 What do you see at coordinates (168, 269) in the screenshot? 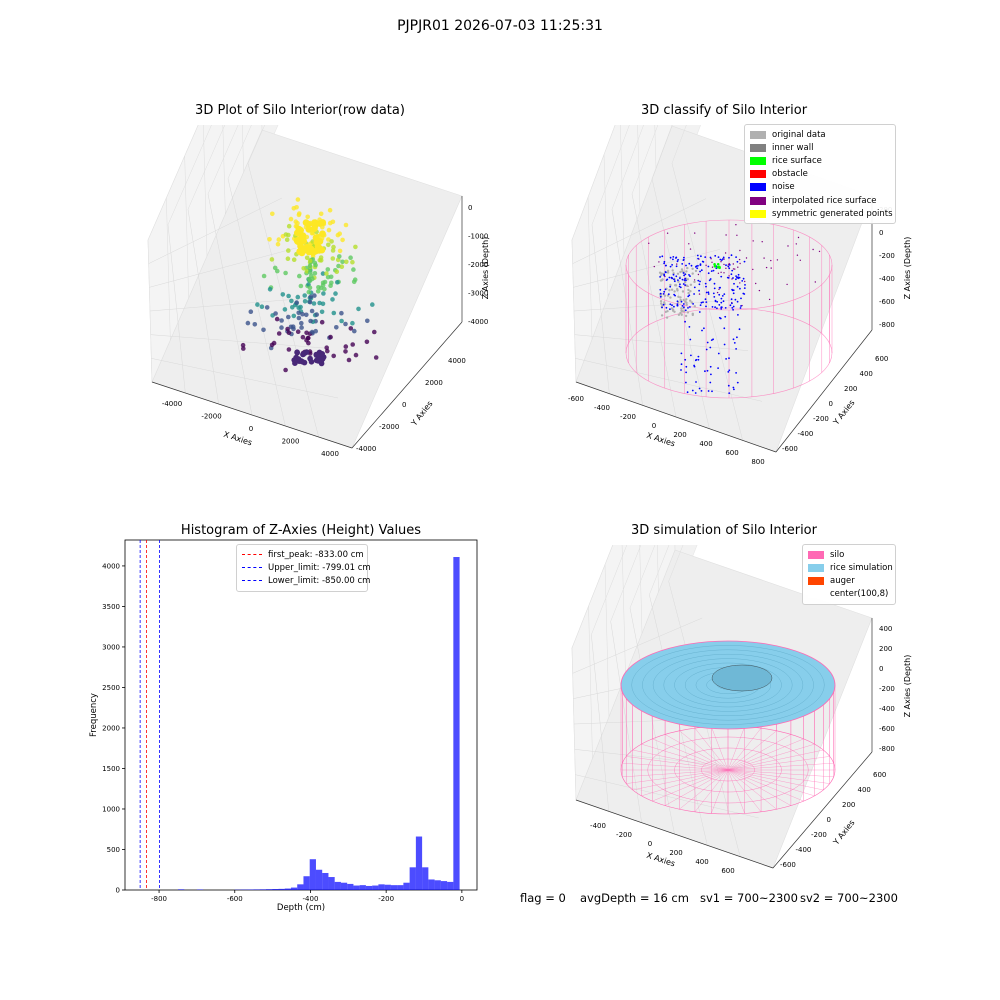
I see `raw-grid-z2` at bounding box center [168, 269].